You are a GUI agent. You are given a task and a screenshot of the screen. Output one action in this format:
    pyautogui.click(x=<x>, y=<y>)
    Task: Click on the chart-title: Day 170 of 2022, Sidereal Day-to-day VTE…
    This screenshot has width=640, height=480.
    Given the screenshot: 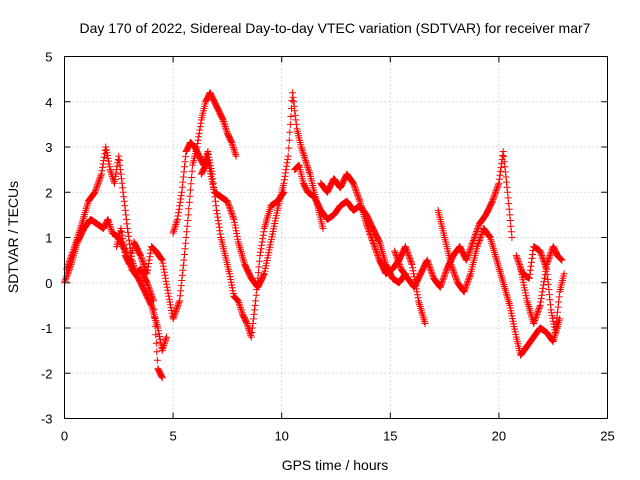 What is the action you would take?
    pyautogui.click(x=335, y=28)
    